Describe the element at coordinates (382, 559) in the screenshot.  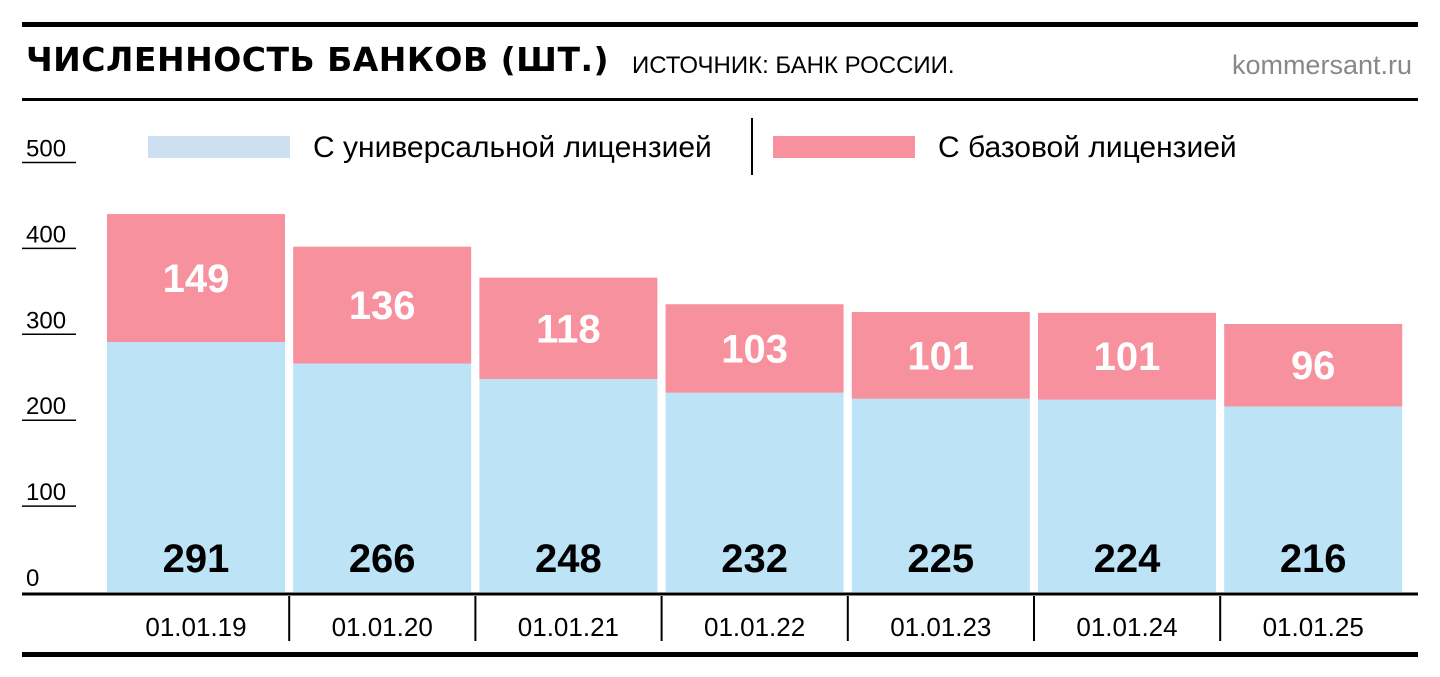
I see `data-label-universal: 266` at that location.